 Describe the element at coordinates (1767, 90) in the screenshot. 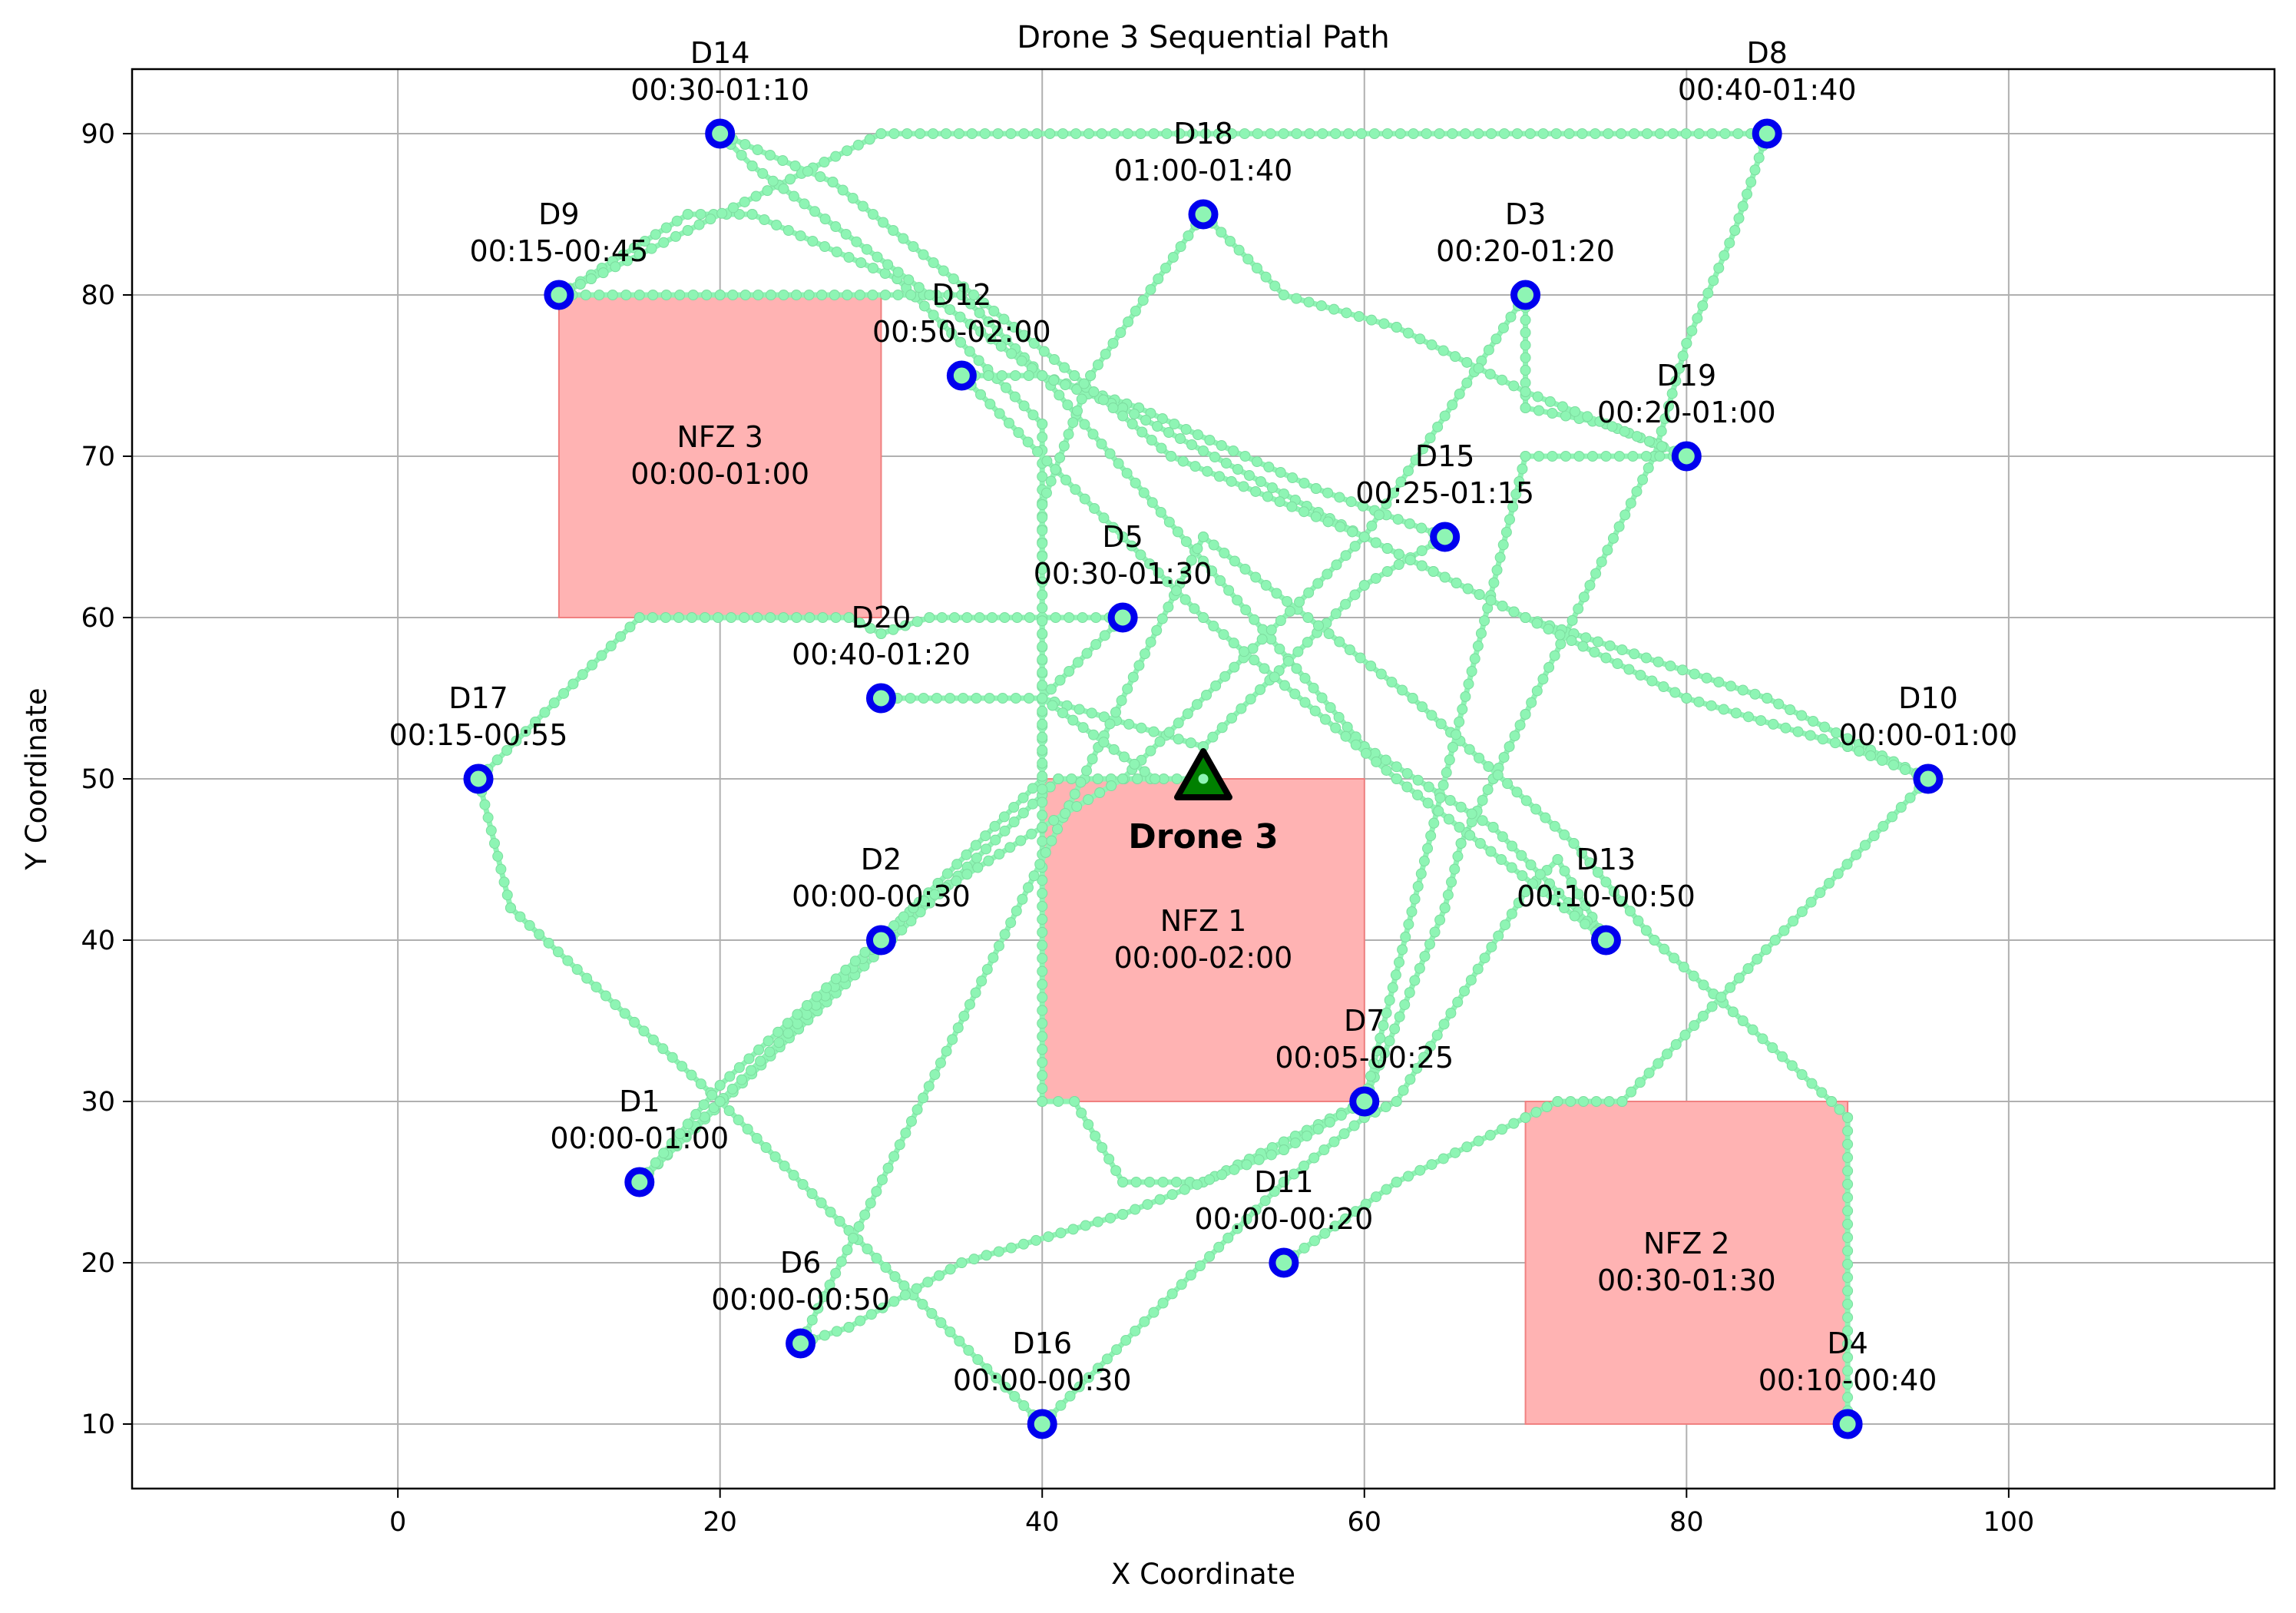

I see `delivery-time-label: 00:40-01:40` at that location.